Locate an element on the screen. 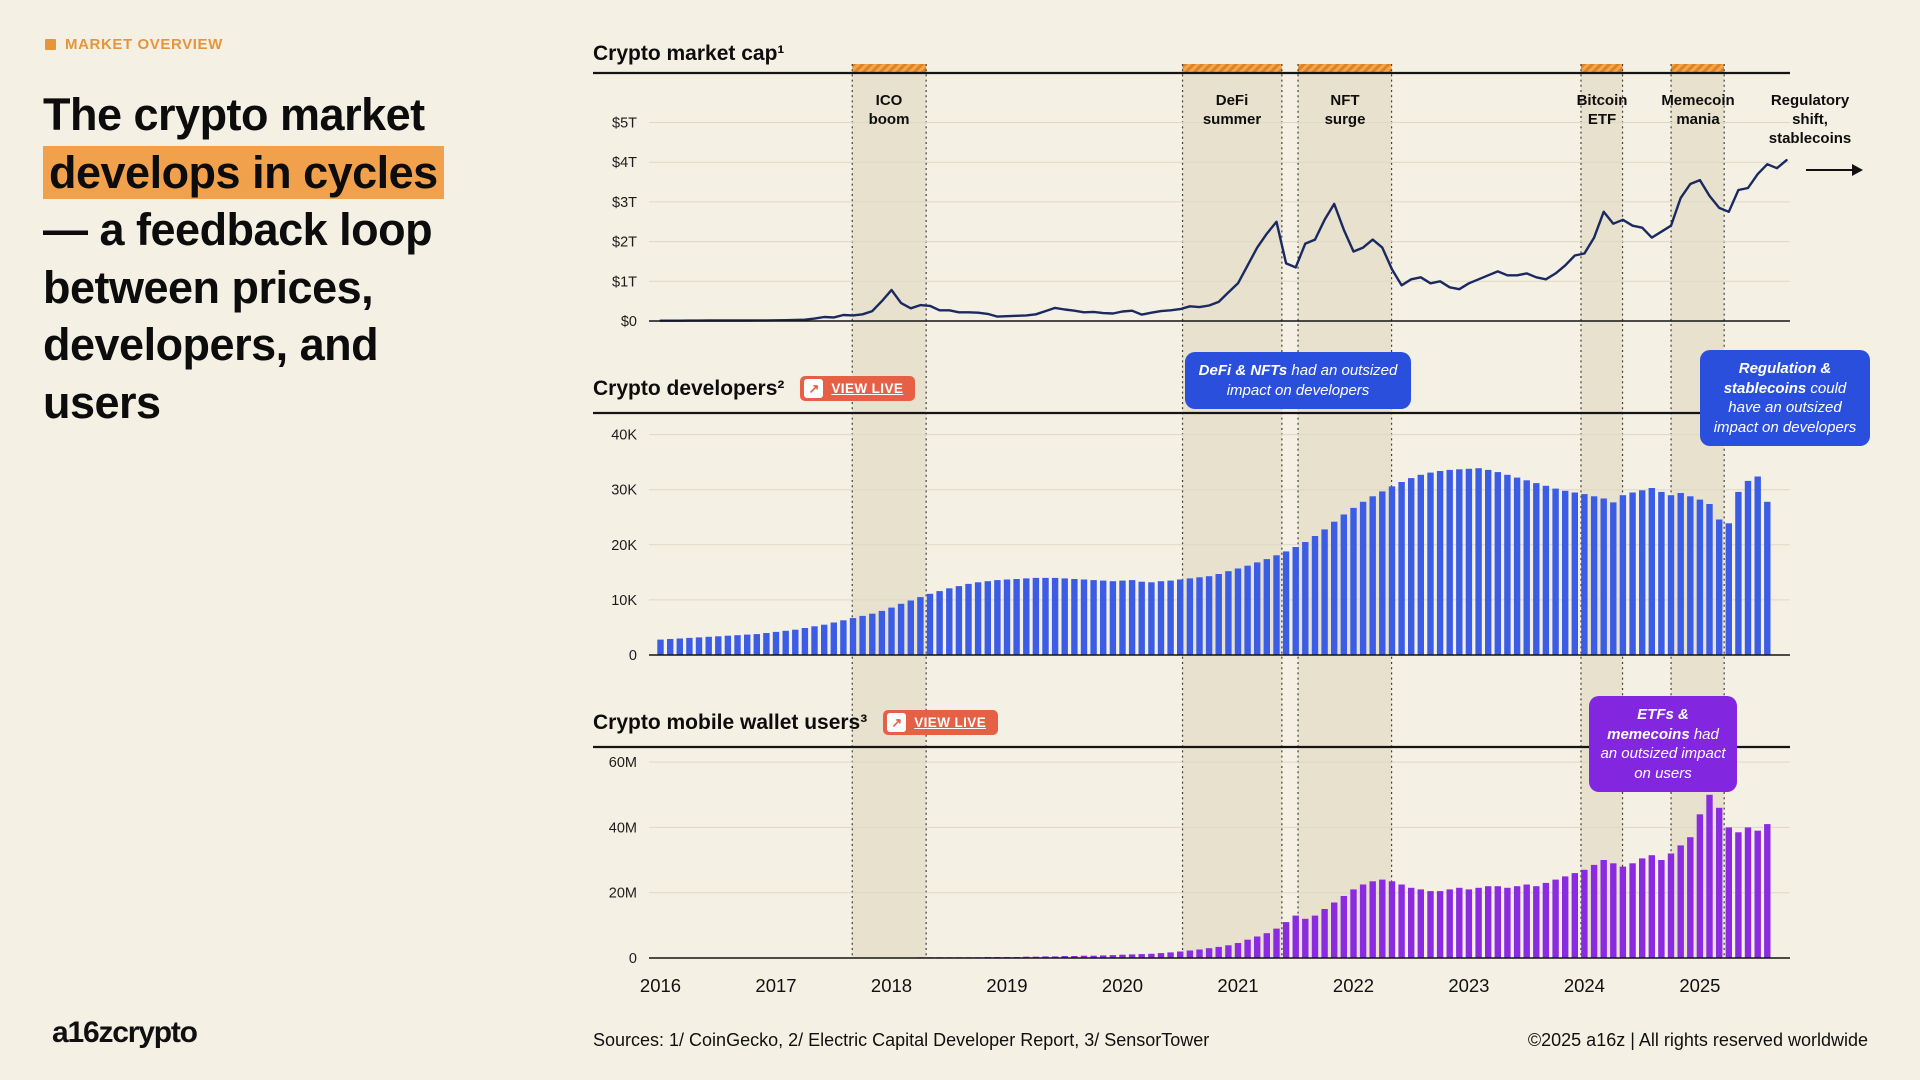 This screenshot has height=1080, width=1920. market-overview-eyebrow: MARKET OVERVIEW is located at coordinates (134, 44).